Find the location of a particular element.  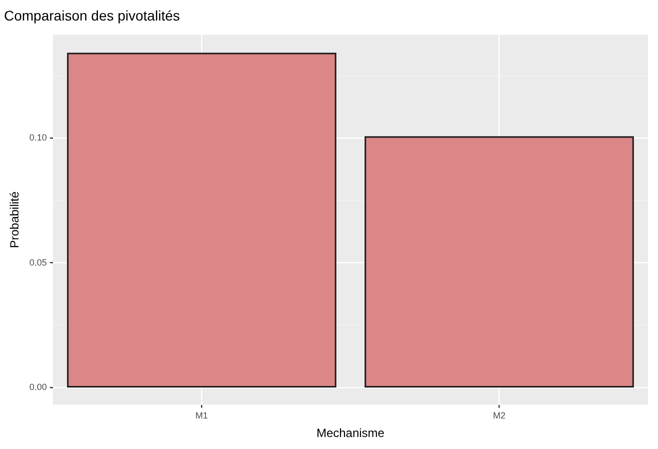

y-tick-label: 0.10 is located at coordinates (38, 137).